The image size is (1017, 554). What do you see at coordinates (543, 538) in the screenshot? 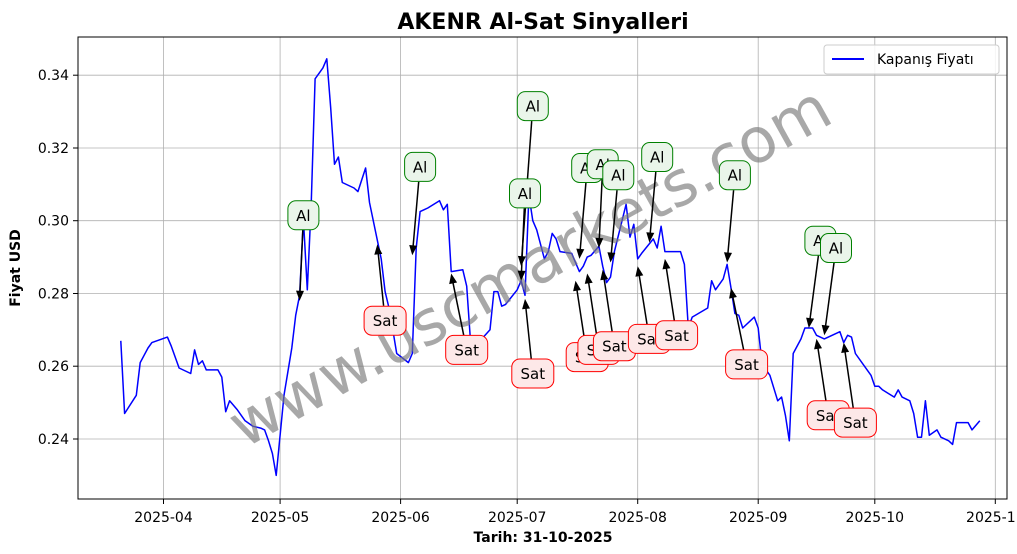
I see `x-axis-label: Tarih: 31-10-2025` at bounding box center [543, 538].